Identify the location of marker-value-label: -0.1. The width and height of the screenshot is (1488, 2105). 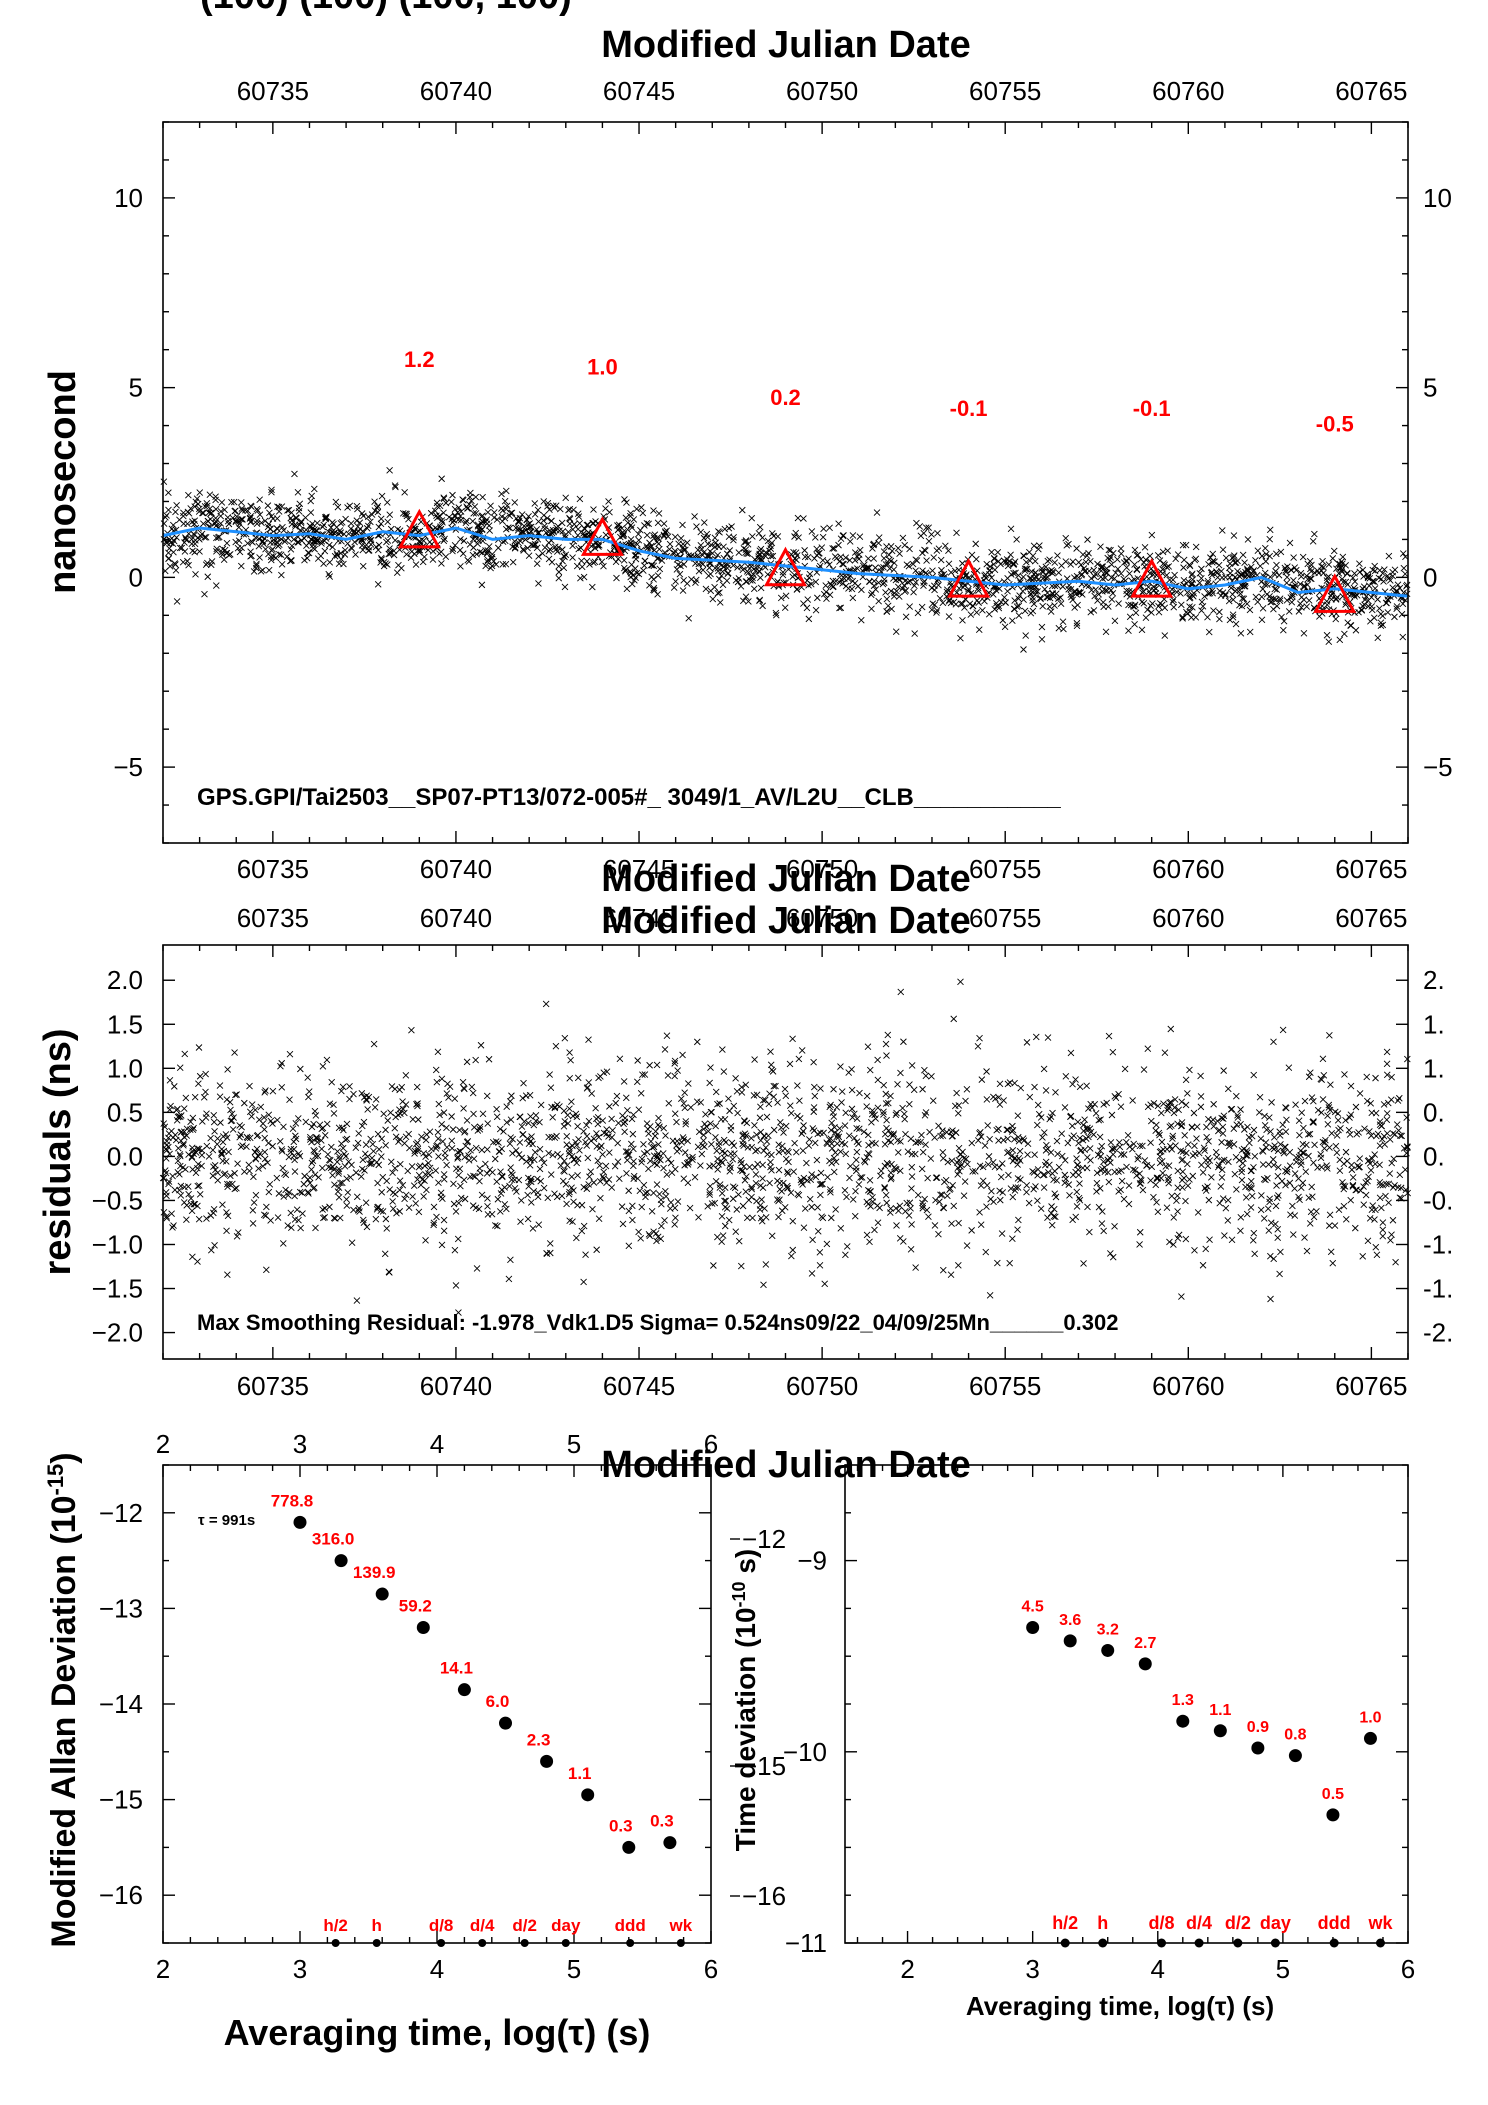
(1152, 408).